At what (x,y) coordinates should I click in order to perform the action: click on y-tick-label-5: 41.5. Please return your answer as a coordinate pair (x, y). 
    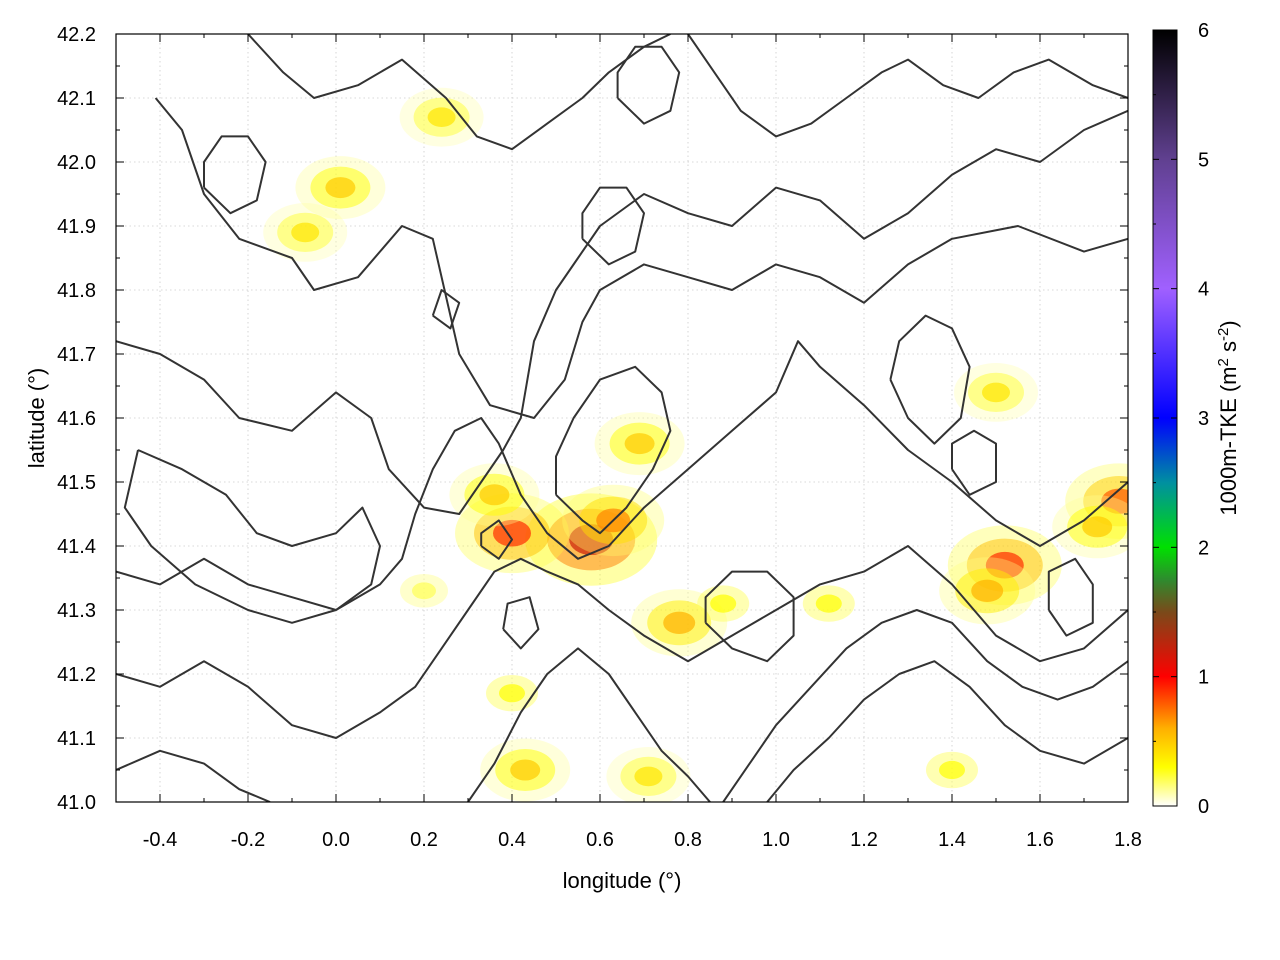
    Looking at the image, I should click on (76, 483).